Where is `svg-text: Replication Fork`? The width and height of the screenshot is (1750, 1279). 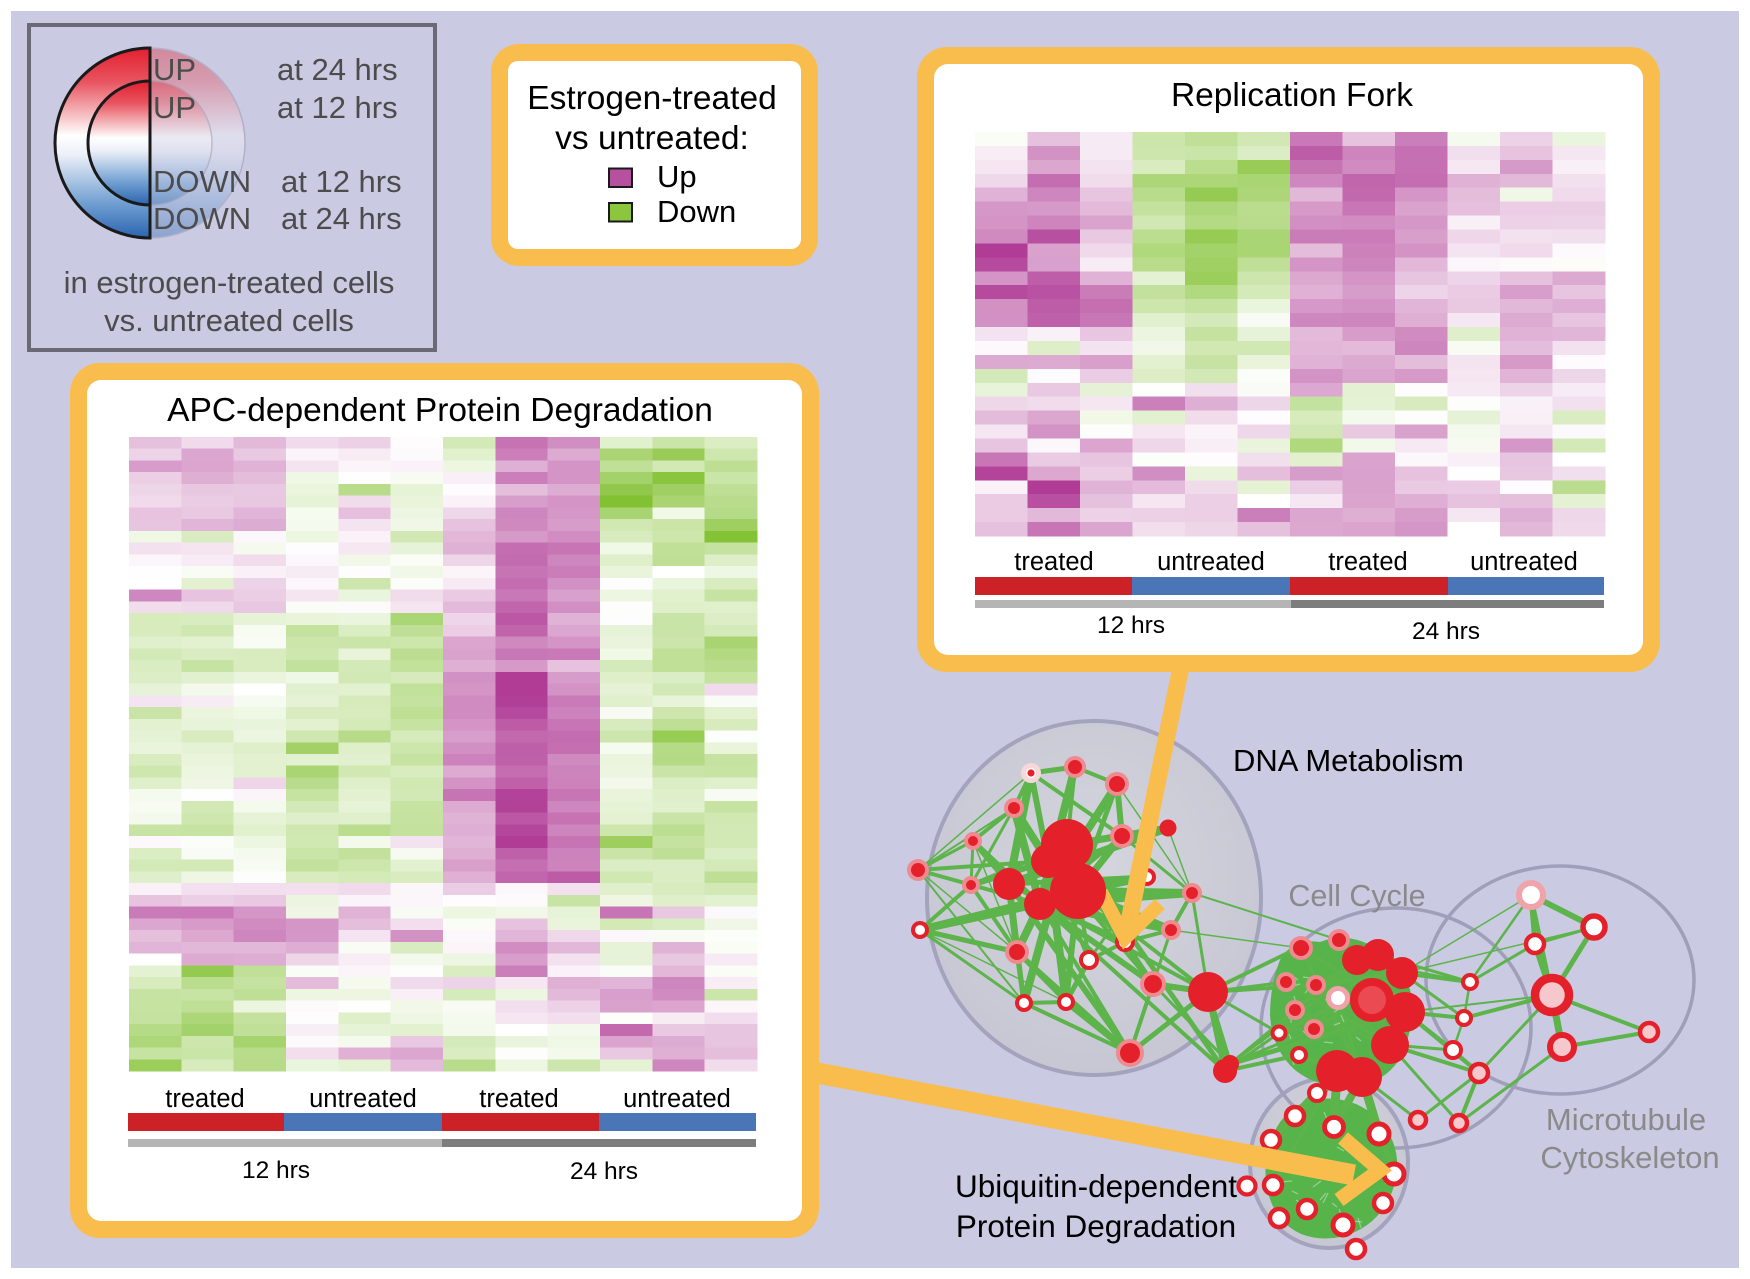 svg-text: Replication Fork is located at coordinates (1292, 95).